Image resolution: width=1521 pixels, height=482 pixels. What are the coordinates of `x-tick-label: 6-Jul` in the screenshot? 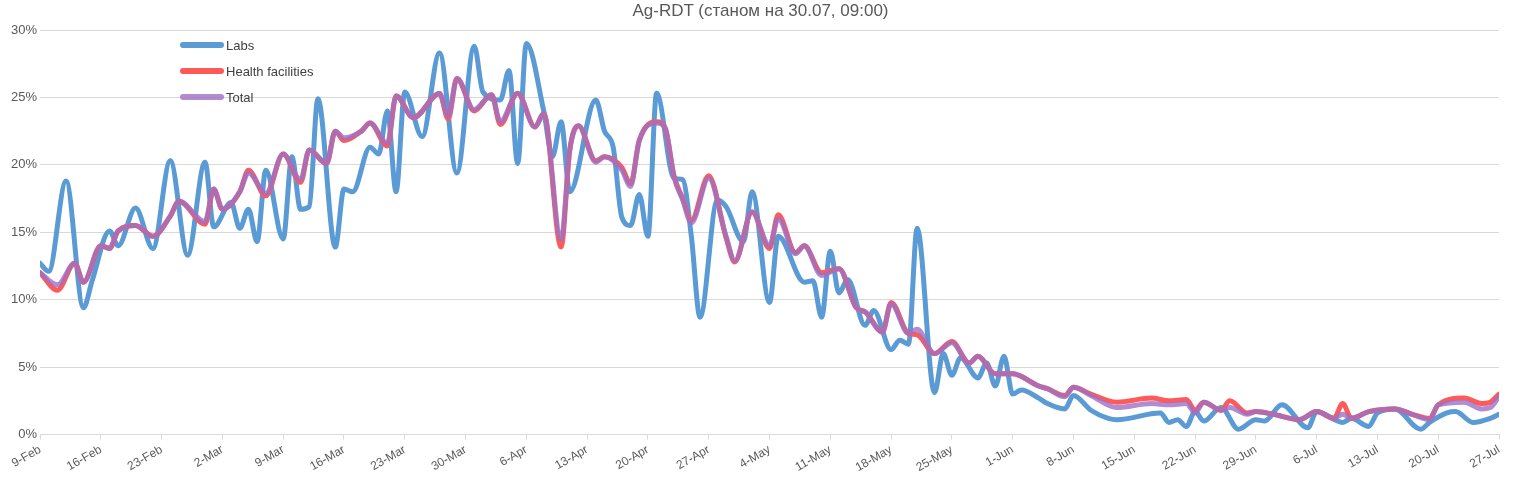 It's located at (1305, 455).